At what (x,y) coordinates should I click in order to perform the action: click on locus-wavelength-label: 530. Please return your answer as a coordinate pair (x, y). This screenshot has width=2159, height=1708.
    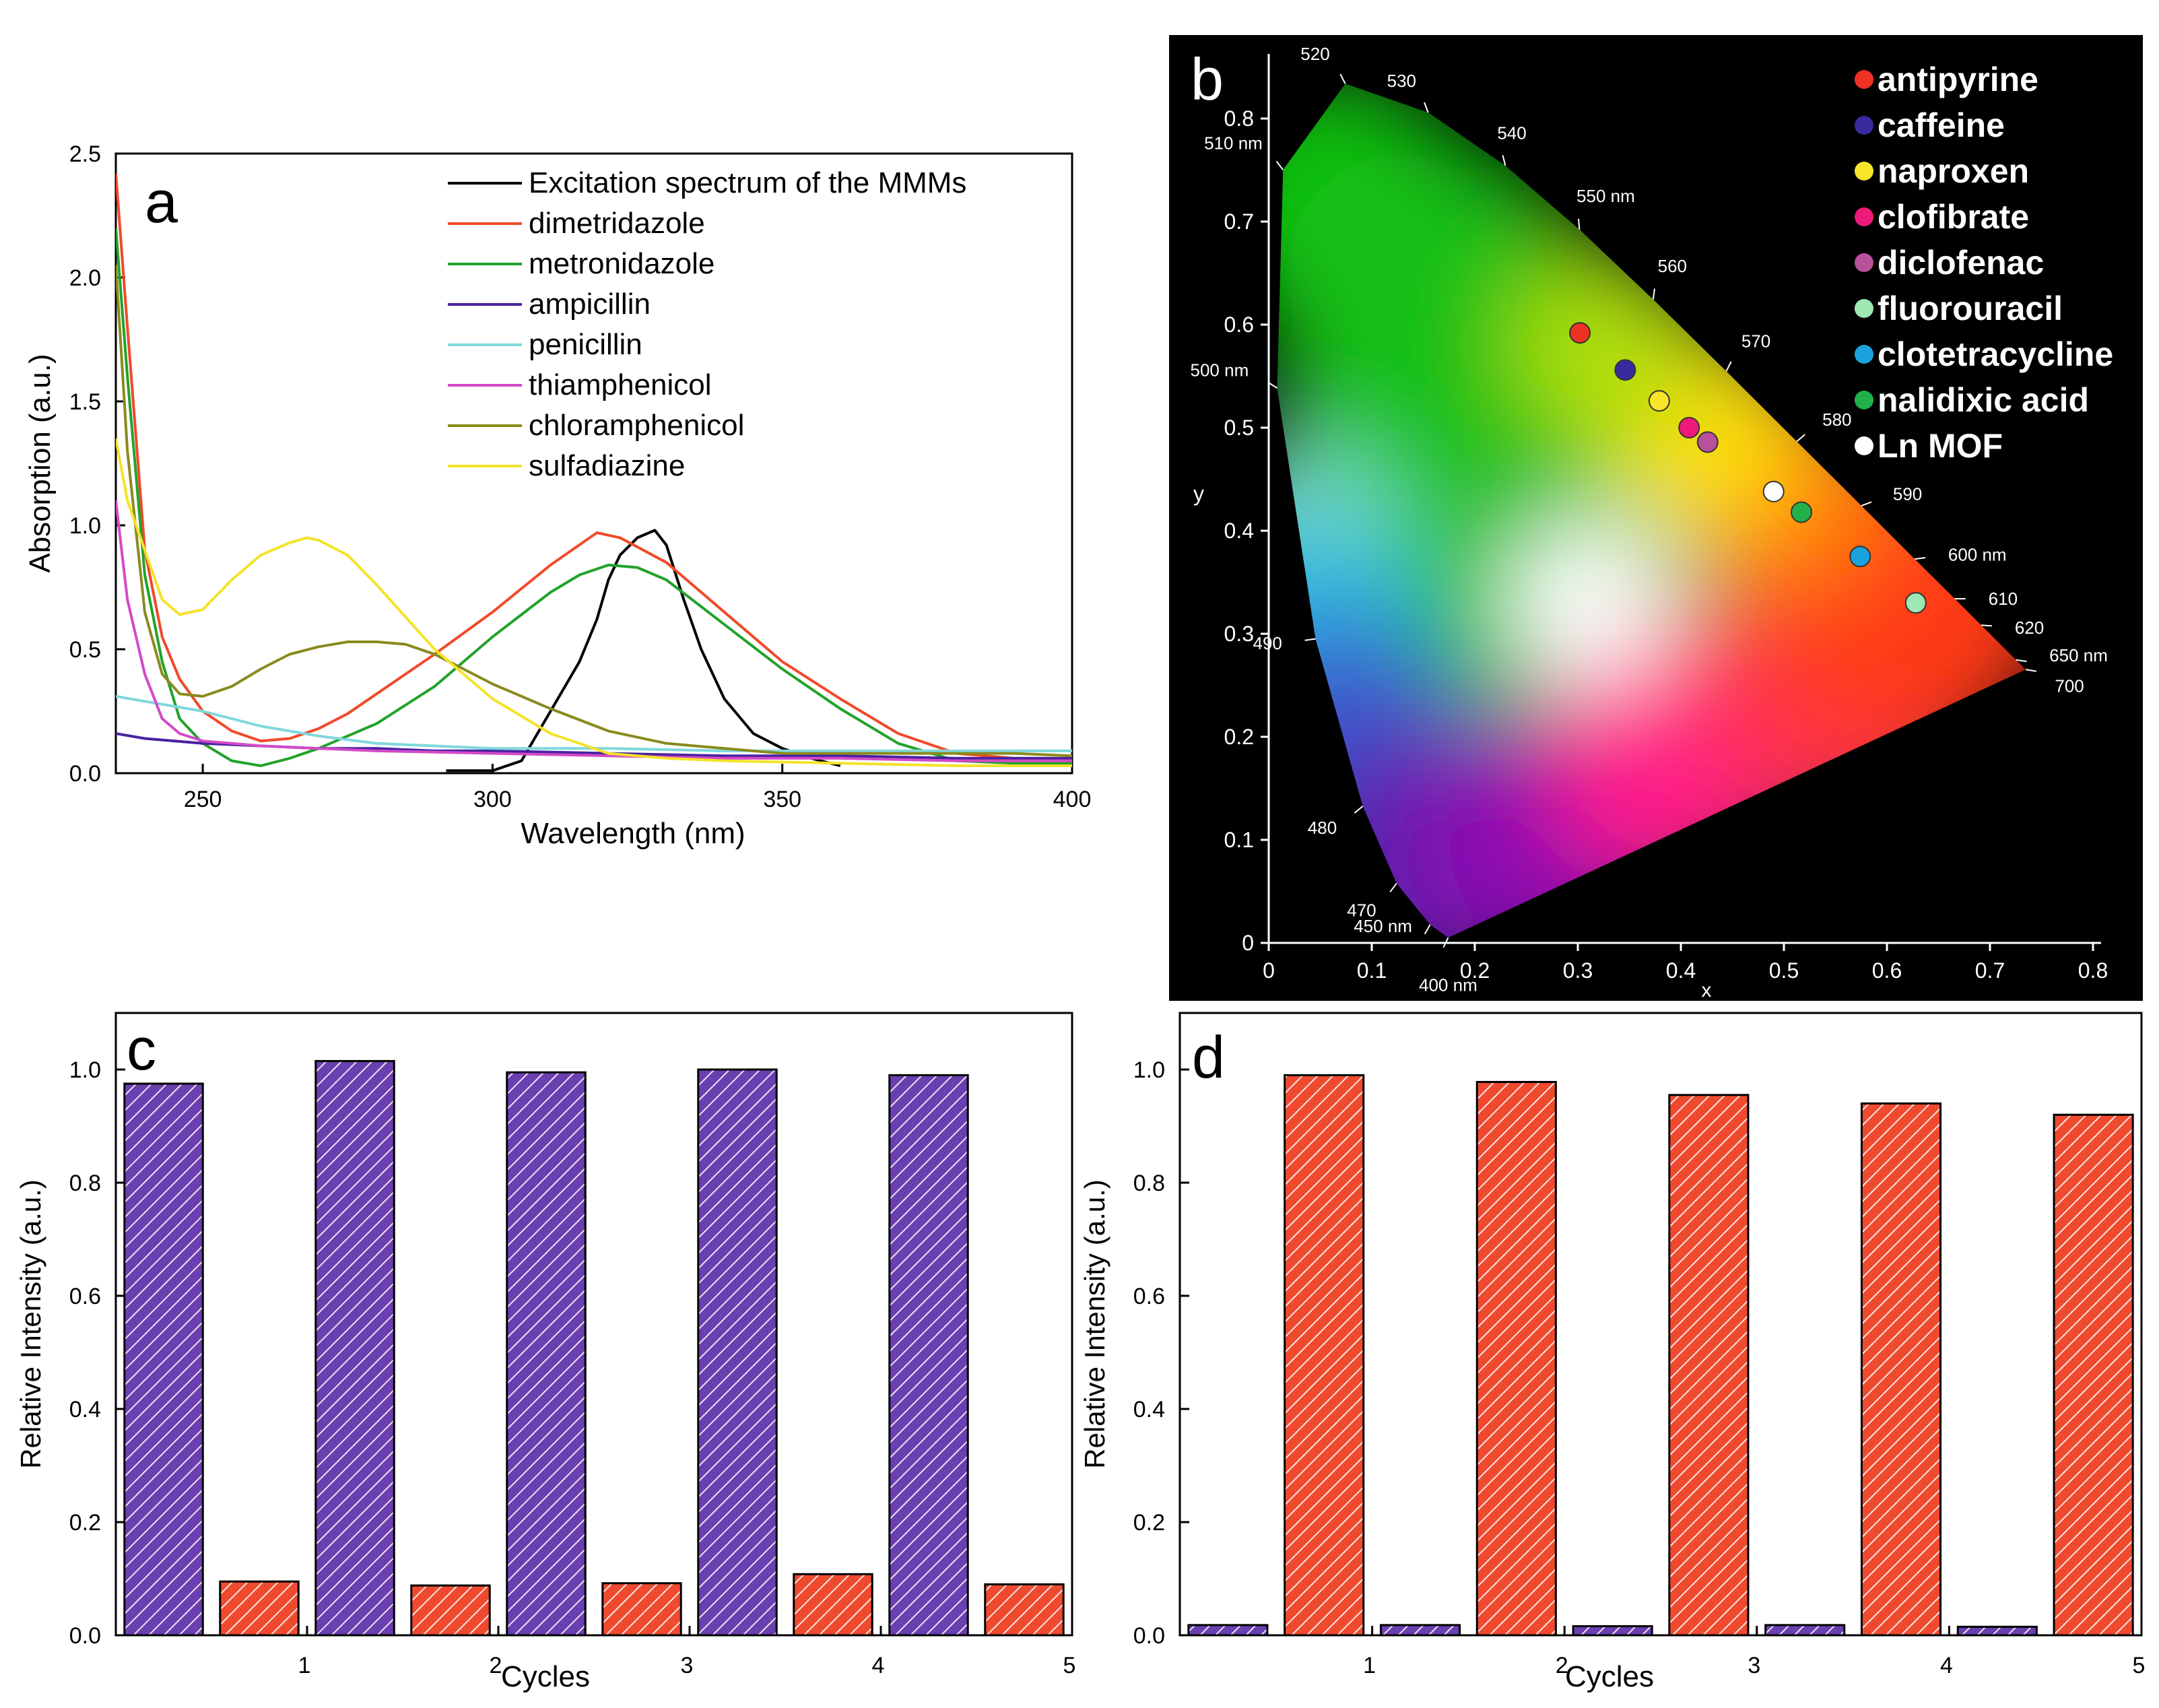
    Looking at the image, I should click on (1401, 81).